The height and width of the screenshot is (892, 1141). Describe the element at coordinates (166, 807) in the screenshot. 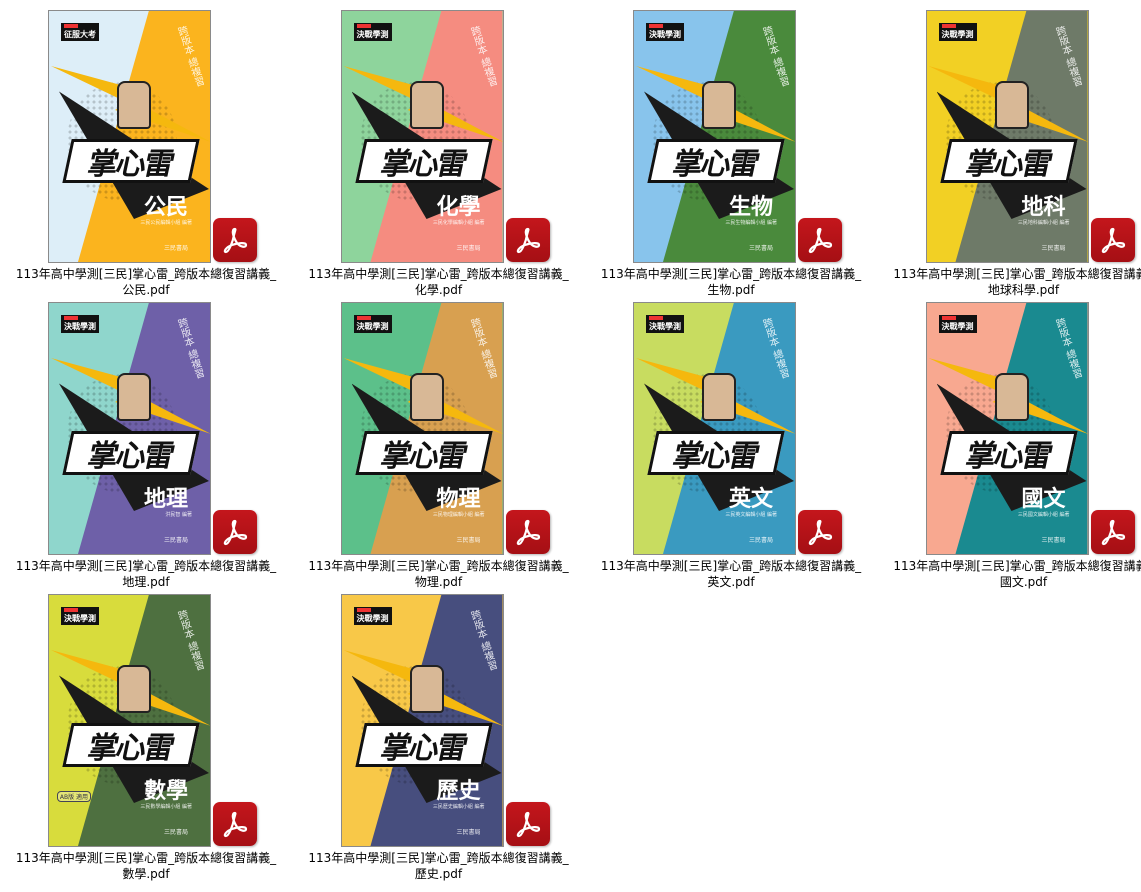

I see `cover-author: 三民數學編輯小組 編著` at that location.